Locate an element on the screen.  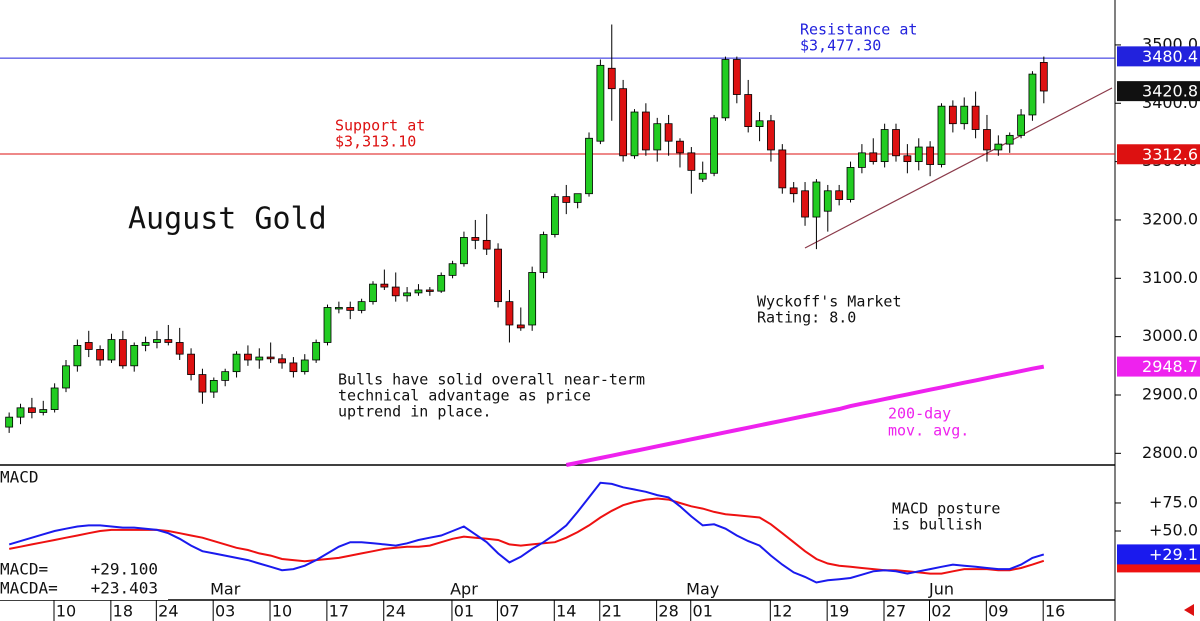
legend-name: MACD= is located at coordinates (24, 569).